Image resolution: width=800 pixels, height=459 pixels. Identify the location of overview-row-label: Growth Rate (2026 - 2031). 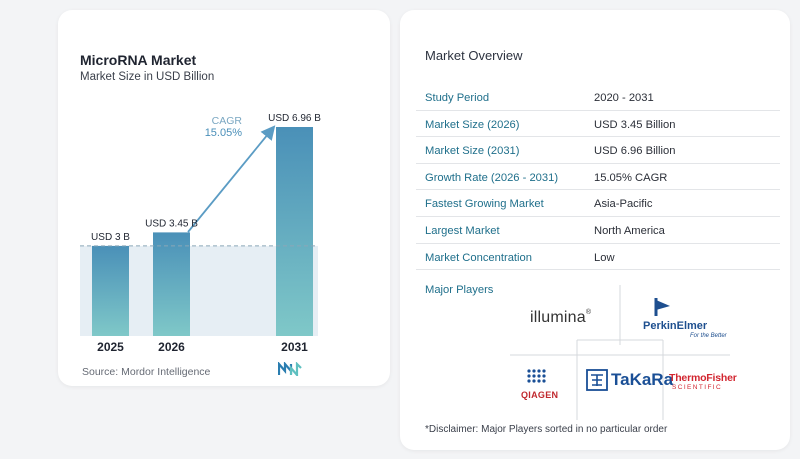
(492, 177).